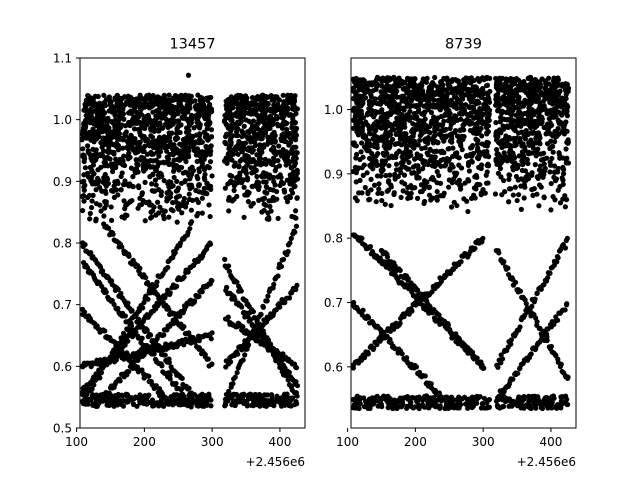 The width and height of the screenshot is (640, 480). I want to click on x-tick-label: 200, so click(144, 442).